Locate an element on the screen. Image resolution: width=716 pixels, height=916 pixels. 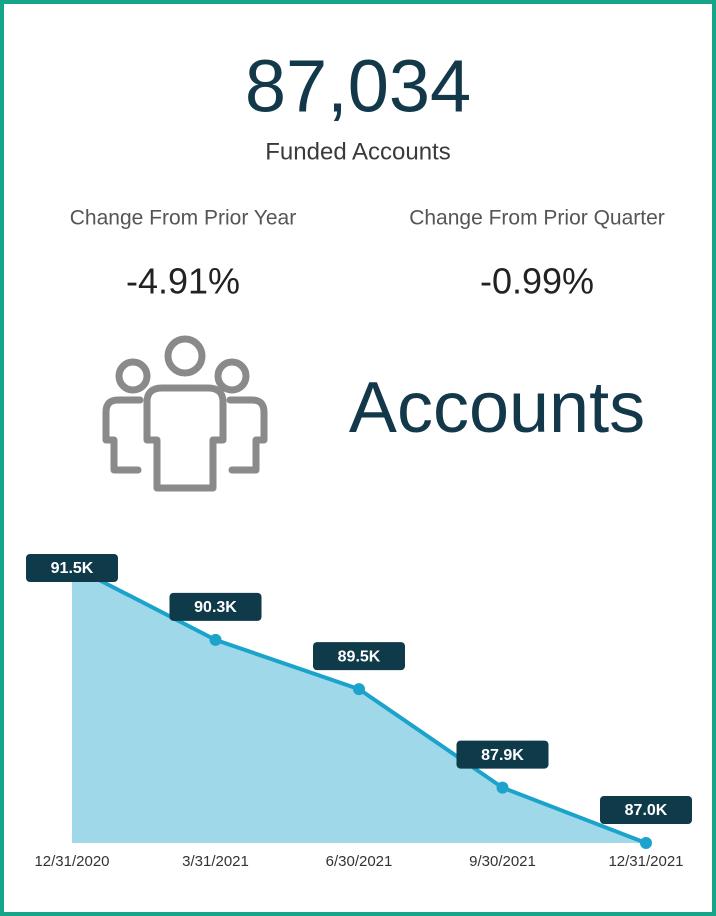
heading: Accounts is located at coordinates (497, 408).